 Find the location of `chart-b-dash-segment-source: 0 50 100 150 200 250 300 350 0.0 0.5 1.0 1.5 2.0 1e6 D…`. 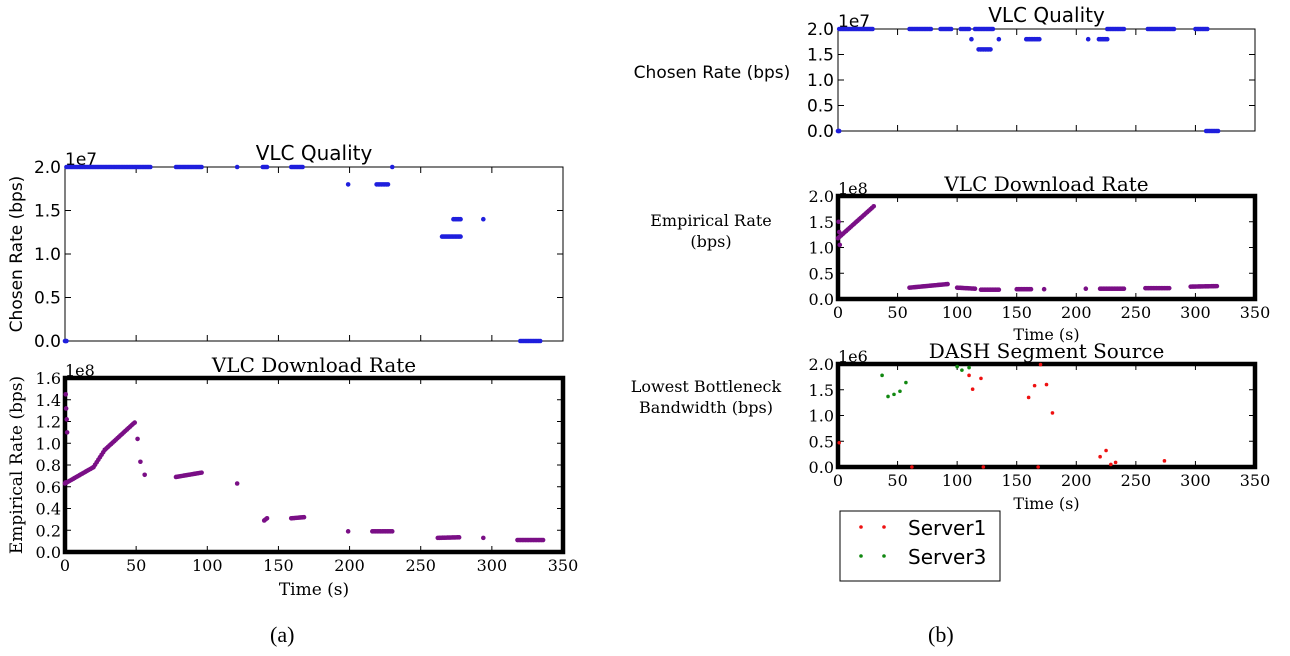

chart-b-dash-segment-source: 0 50 100 150 200 250 300 350 0.0 0.5 1.0 1.5 2.0 1e6 D… is located at coordinates (950, 426).